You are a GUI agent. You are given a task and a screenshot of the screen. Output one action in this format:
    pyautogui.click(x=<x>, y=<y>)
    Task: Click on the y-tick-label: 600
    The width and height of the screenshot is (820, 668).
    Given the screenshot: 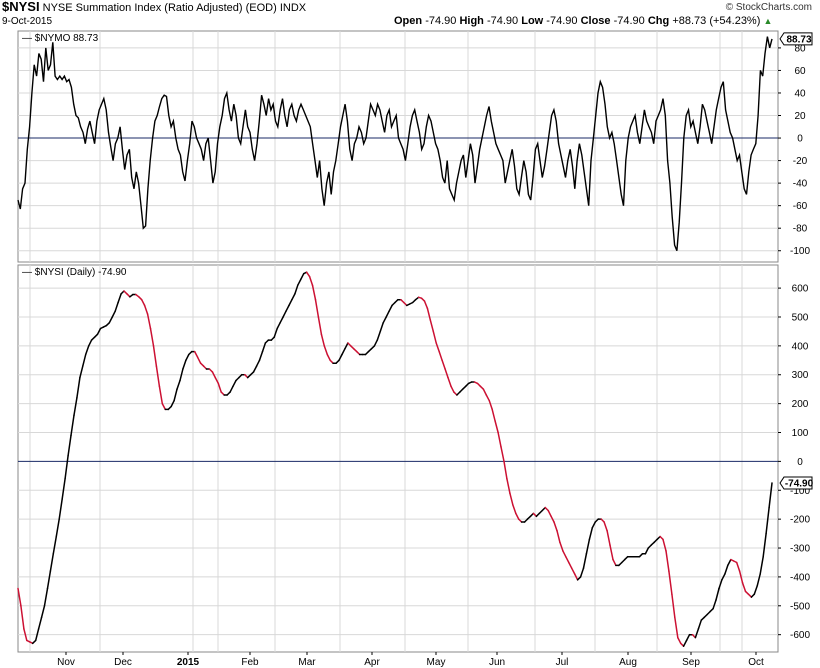 What is the action you would take?
    pyautogui.click(x=800, y=289)
    